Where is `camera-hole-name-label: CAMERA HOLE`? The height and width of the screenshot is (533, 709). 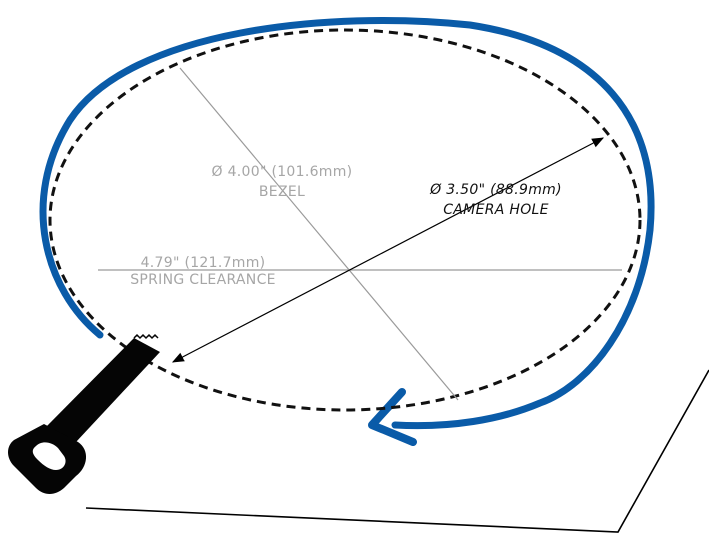 camera-hole-name-label: CAMERA HOLE is located at coordinates (496, 210).